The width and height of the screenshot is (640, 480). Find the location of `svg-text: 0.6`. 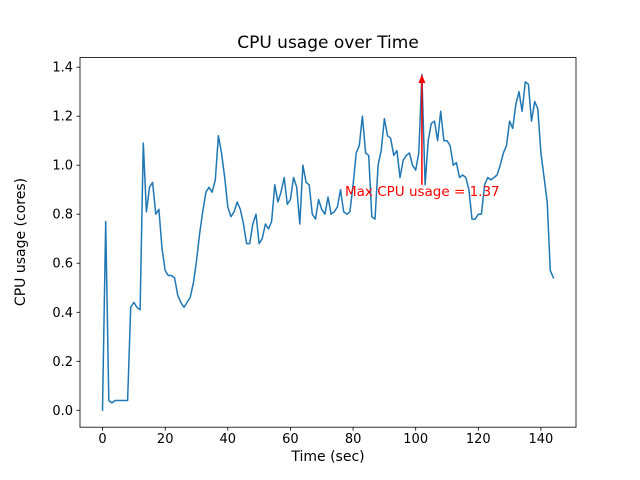

svg-text: 0.6 is located at coordinates (62, 264).